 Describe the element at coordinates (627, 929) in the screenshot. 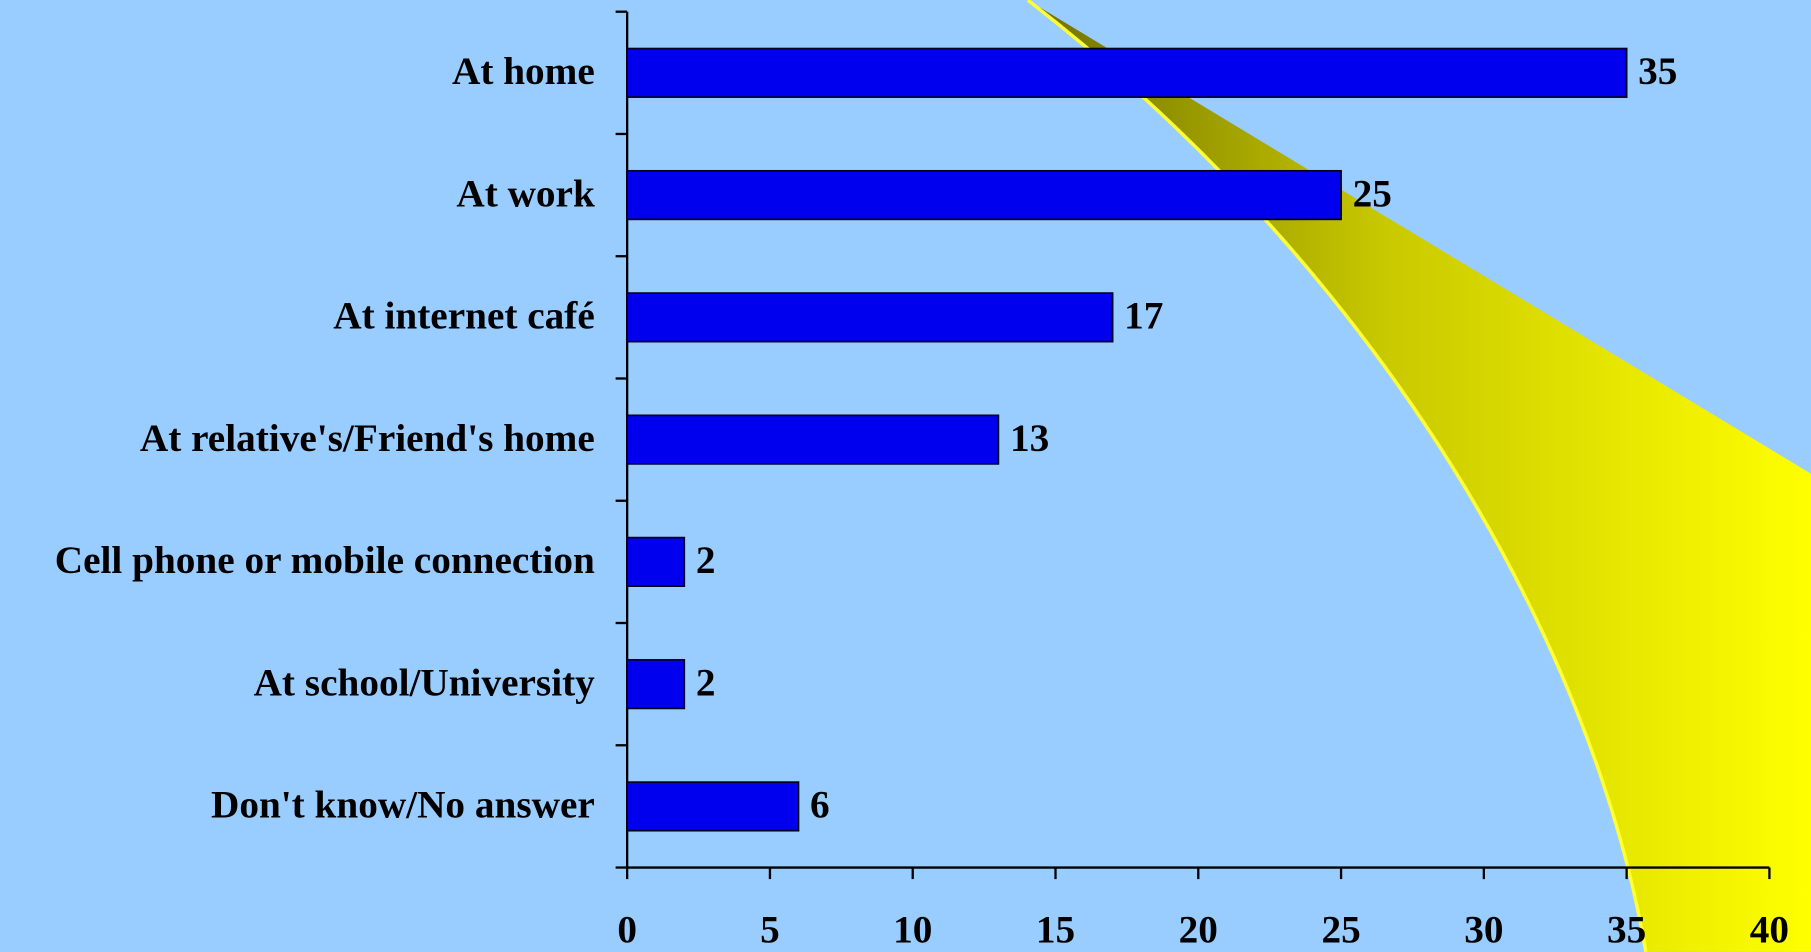

I see `x-tick-label: 0` at that location.